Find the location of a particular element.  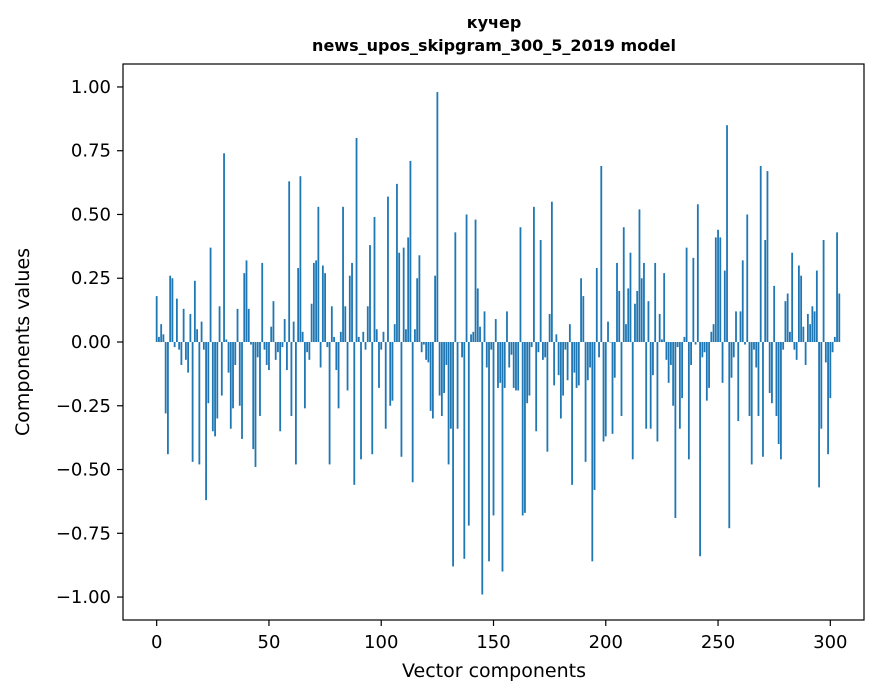

x-tick-label: 0 is located at coordinates (156, 642).